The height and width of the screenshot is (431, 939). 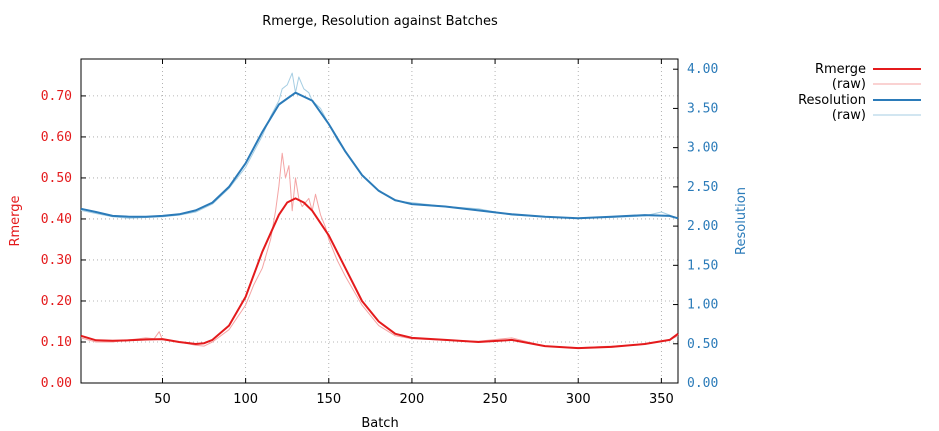 I want to click on y-left-axis-label: Rmerge, so click(x=15, y=220).